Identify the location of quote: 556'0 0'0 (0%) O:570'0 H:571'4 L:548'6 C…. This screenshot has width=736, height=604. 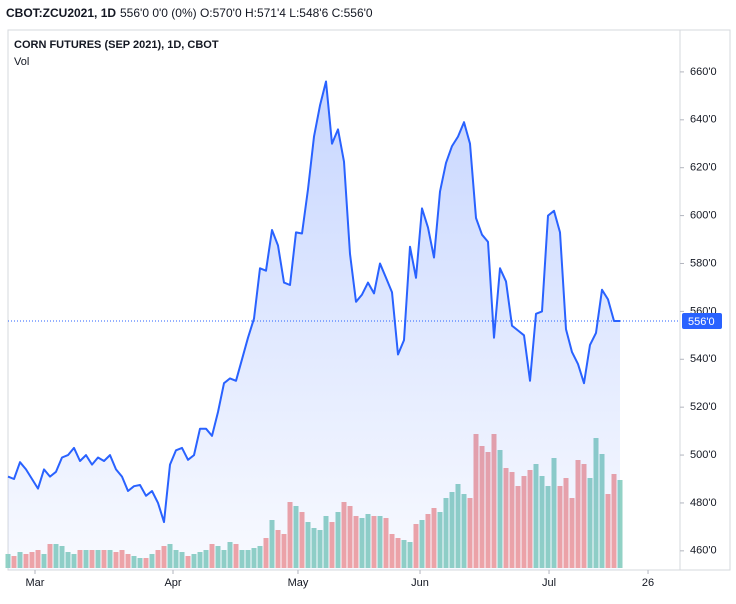
(246, 13).